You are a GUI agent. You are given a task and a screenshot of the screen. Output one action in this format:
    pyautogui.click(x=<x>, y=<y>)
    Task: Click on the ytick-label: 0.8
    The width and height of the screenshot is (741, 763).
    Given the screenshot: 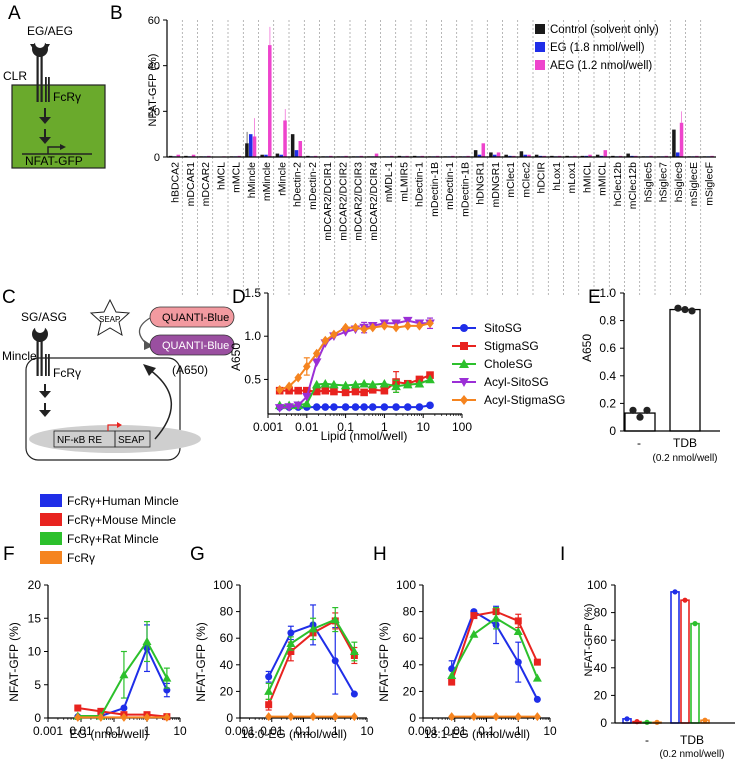 What is the action you would take?
    pyautogui.click(x=607, y=321)
    